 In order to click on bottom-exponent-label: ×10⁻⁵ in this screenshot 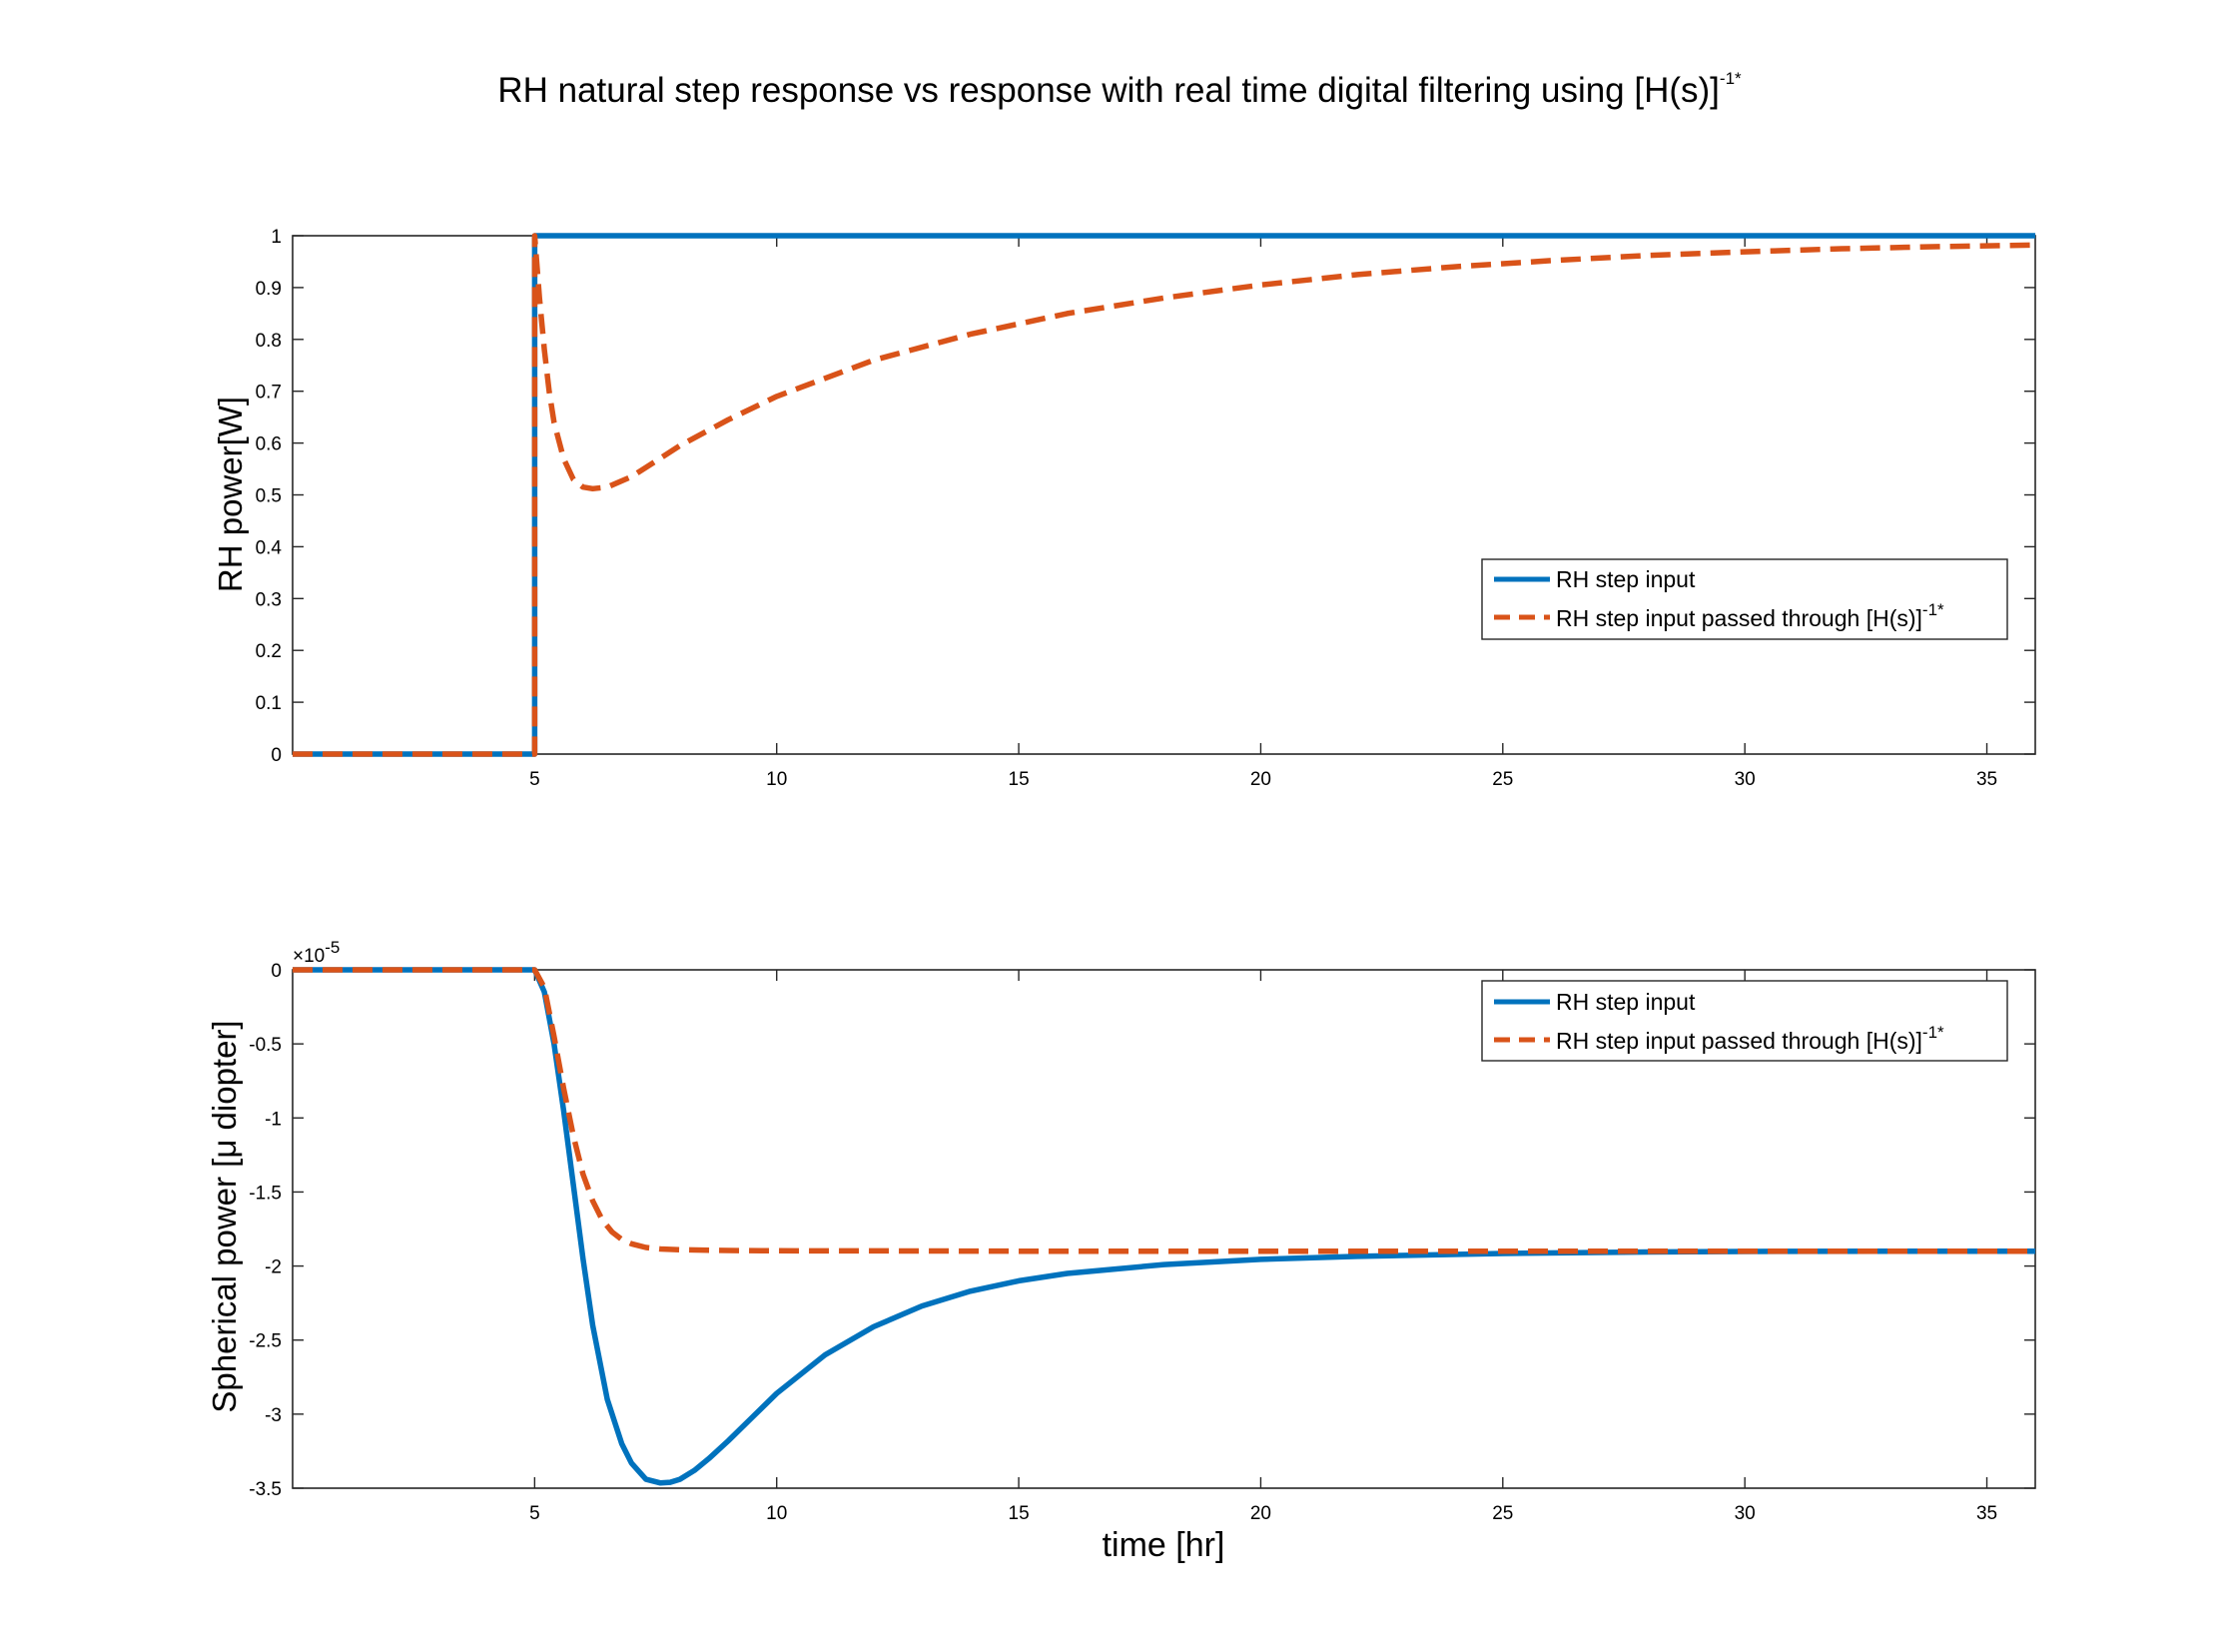, I will do `click(316, 952)`.